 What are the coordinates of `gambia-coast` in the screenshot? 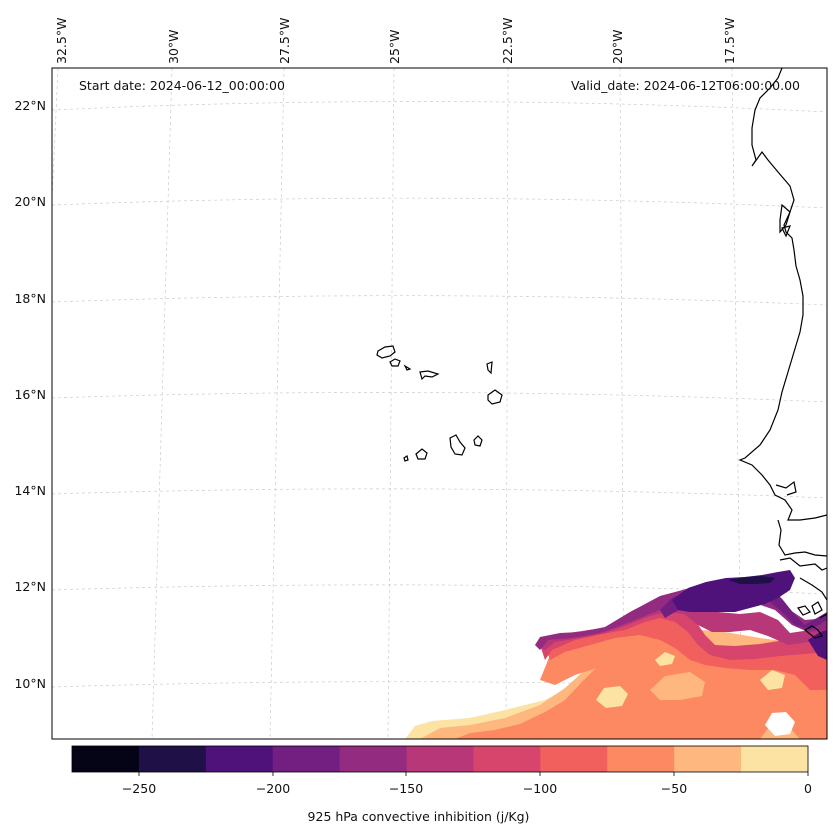 It's located at (802, 538).